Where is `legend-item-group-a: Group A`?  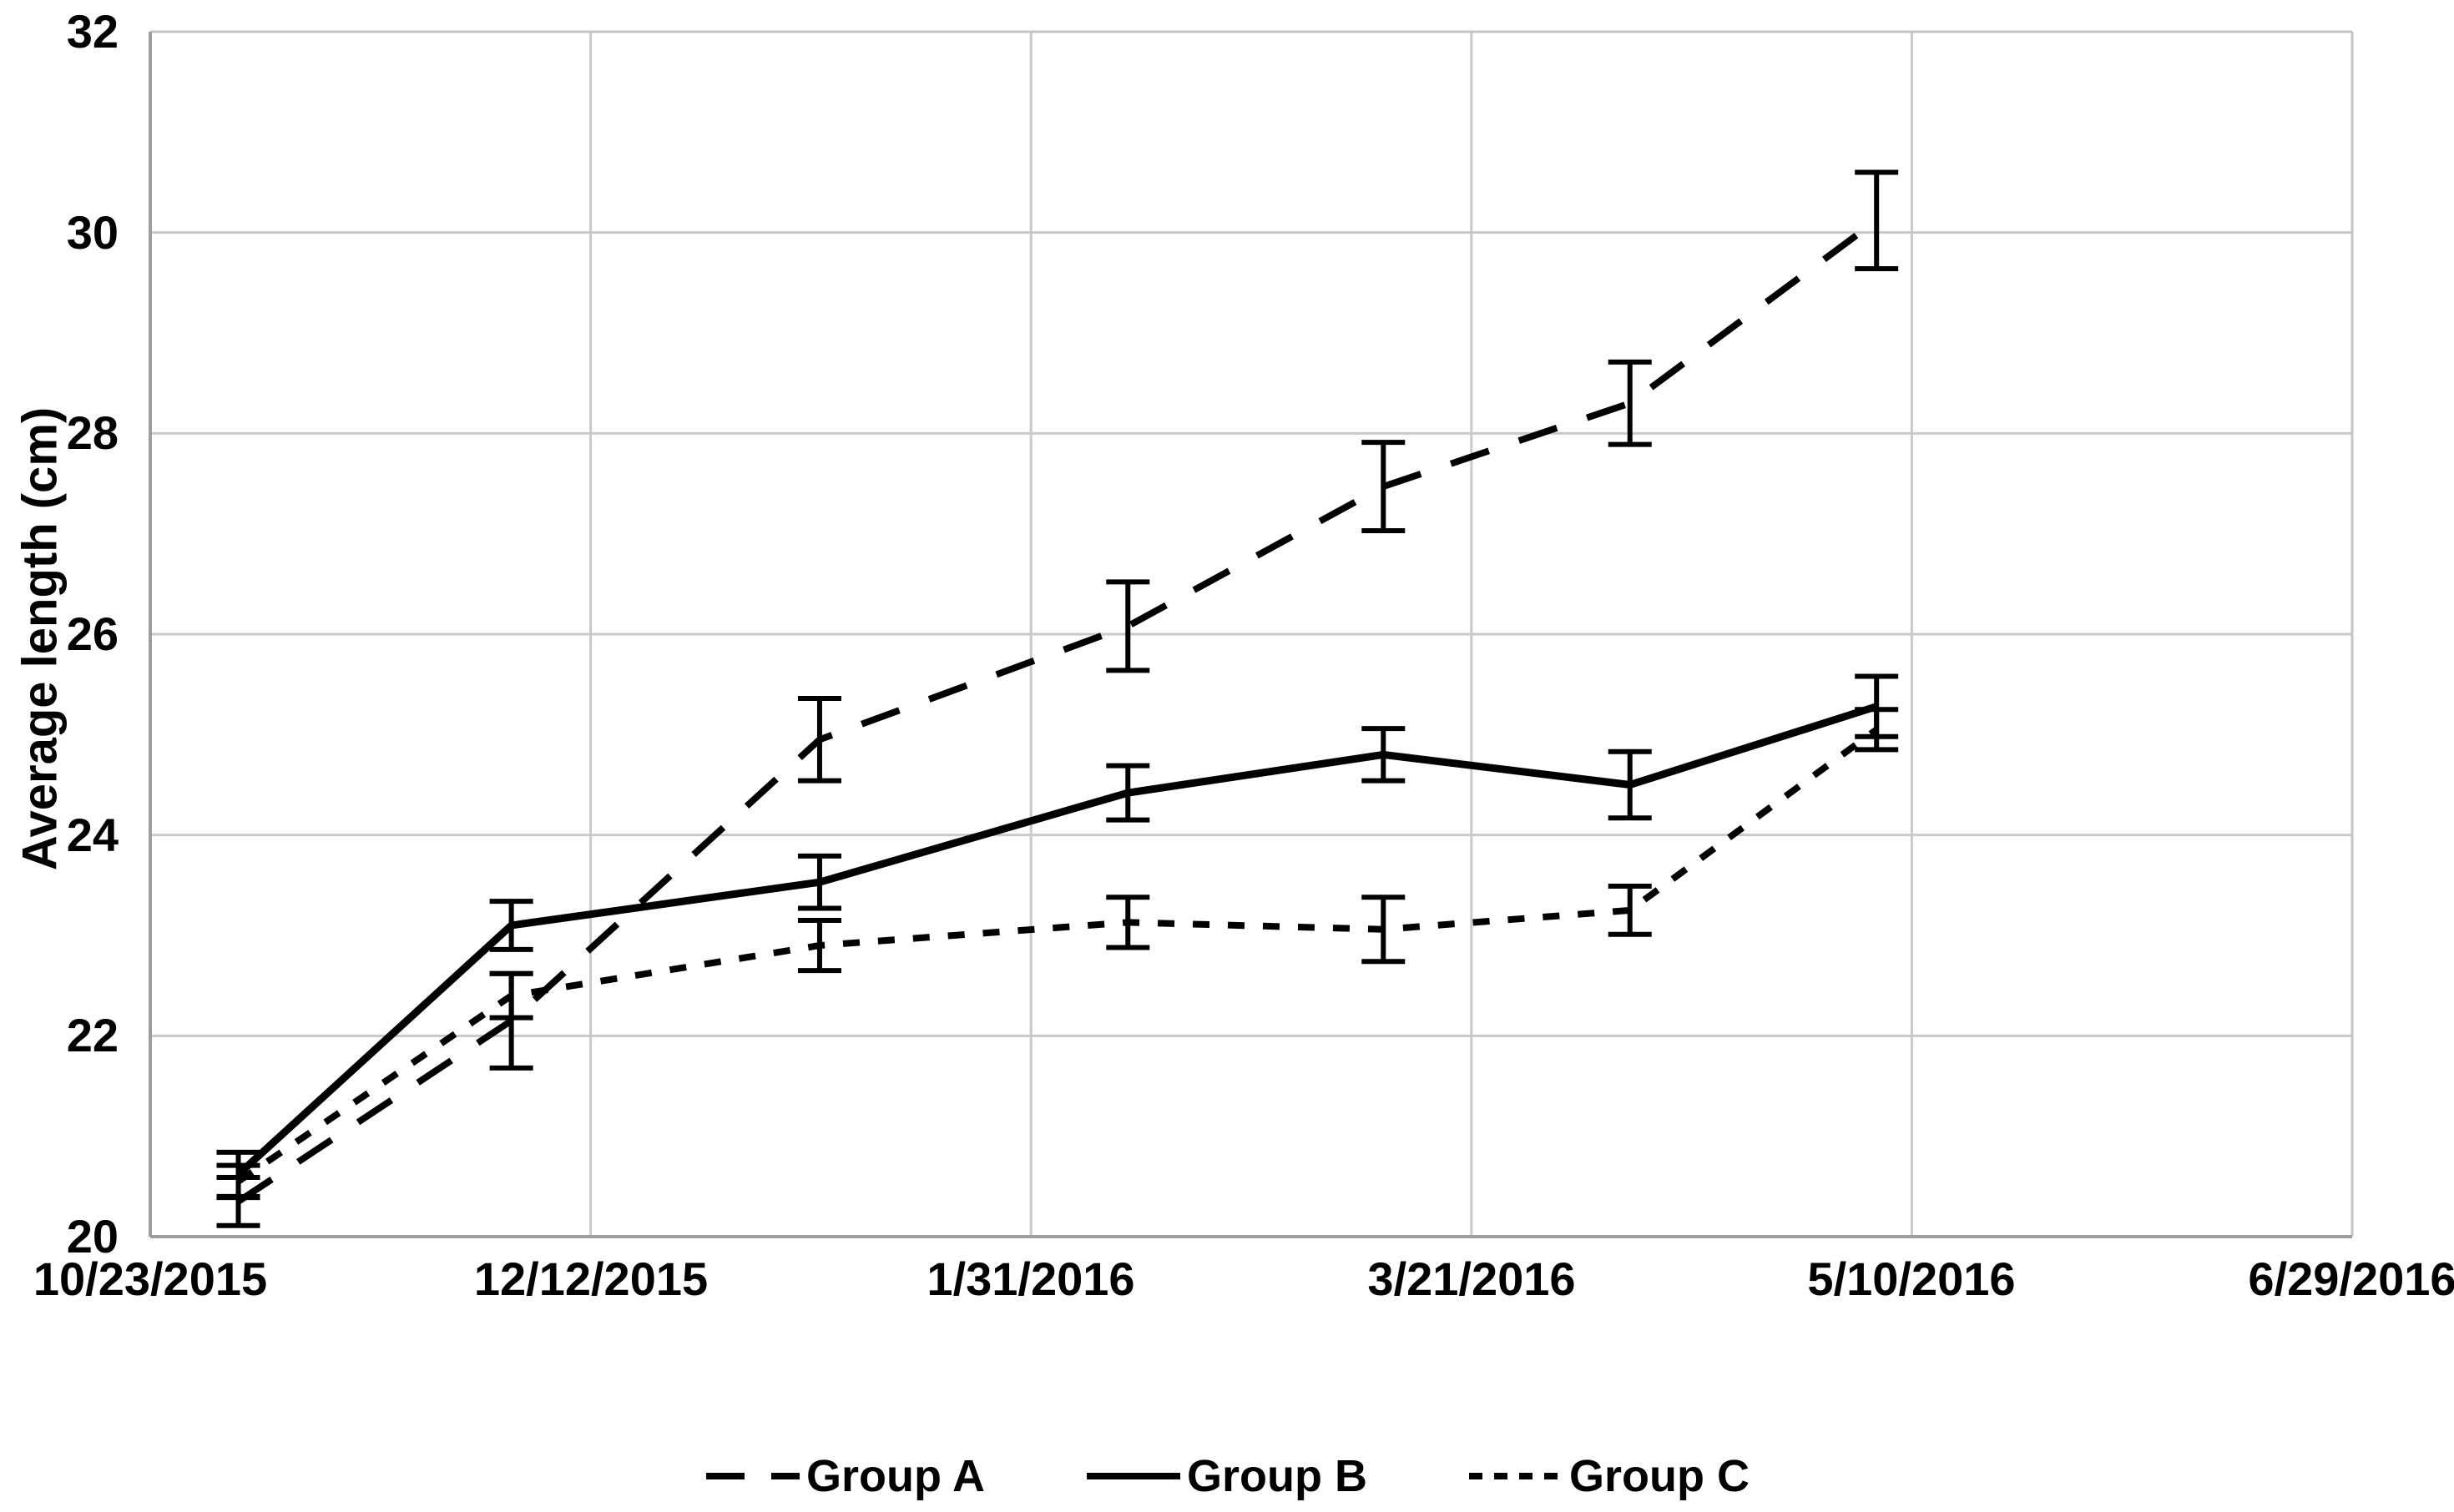
legend-item-group-a: Group A is located at coordinates (845, 1476).